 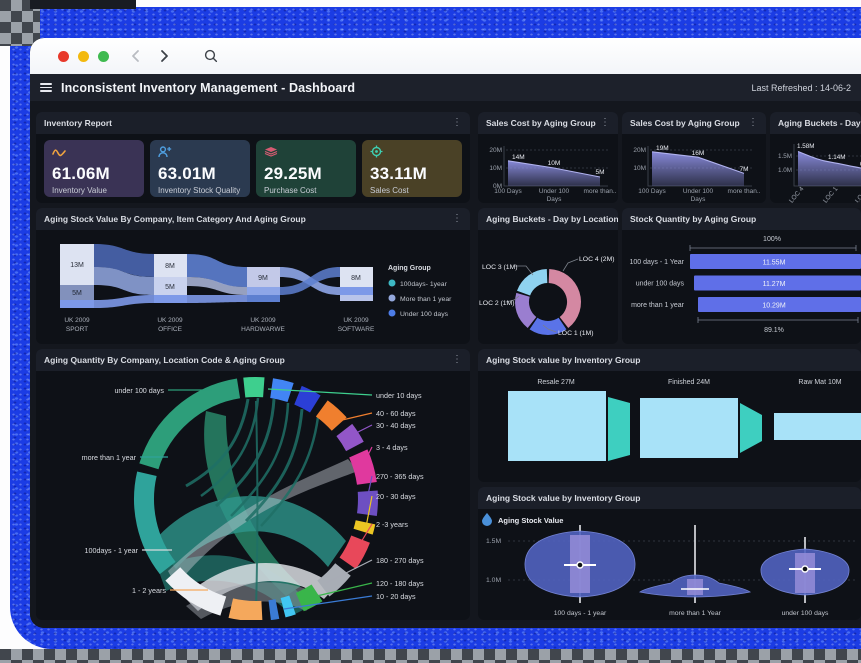 I want to click on hamburger-menu-icon, so click(x=46, y=87).